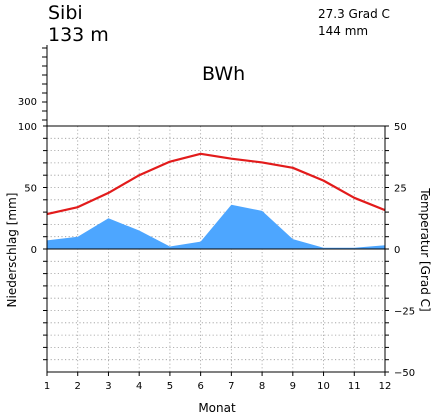 This screenshot has width=436, height=416. Describe the element at coordinates (200, 386) in the screenshot. I see `x-tick-label: 6` at that location.